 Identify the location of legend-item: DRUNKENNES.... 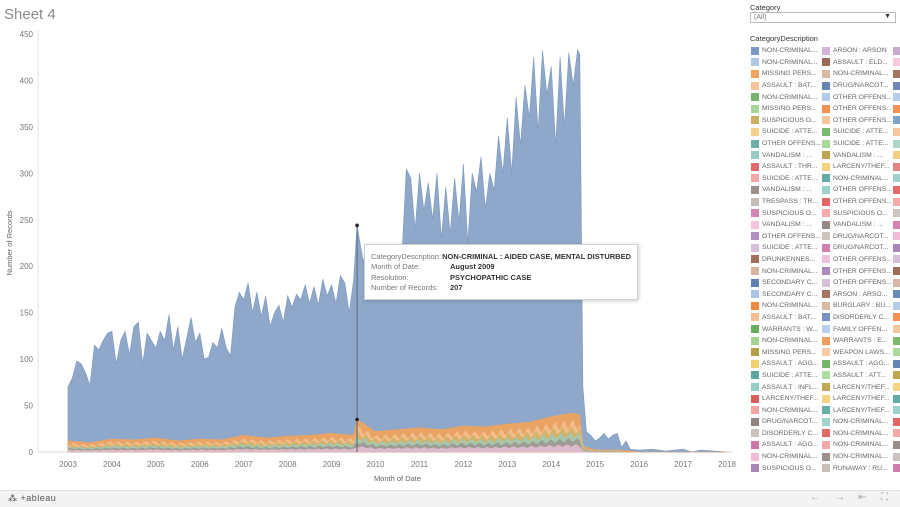
(786, 259).